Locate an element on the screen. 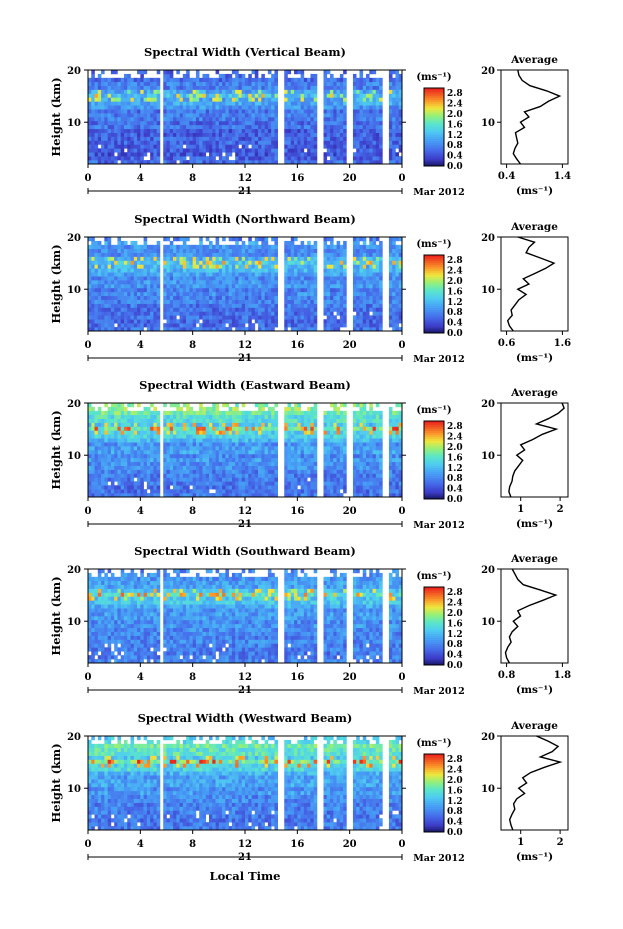 The image size is (623, 929). y-tick-label: 10 is located at coordinates (74, 123).